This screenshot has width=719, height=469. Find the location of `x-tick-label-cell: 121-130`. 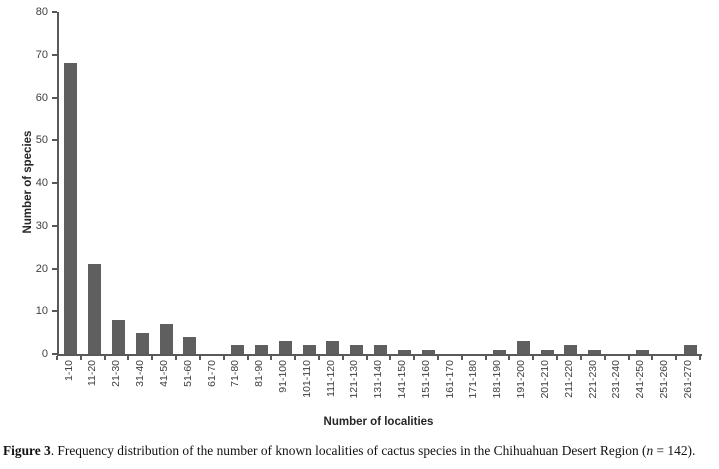

x-tick-label-cell: 121-130 is located at coordinates (355, 389).